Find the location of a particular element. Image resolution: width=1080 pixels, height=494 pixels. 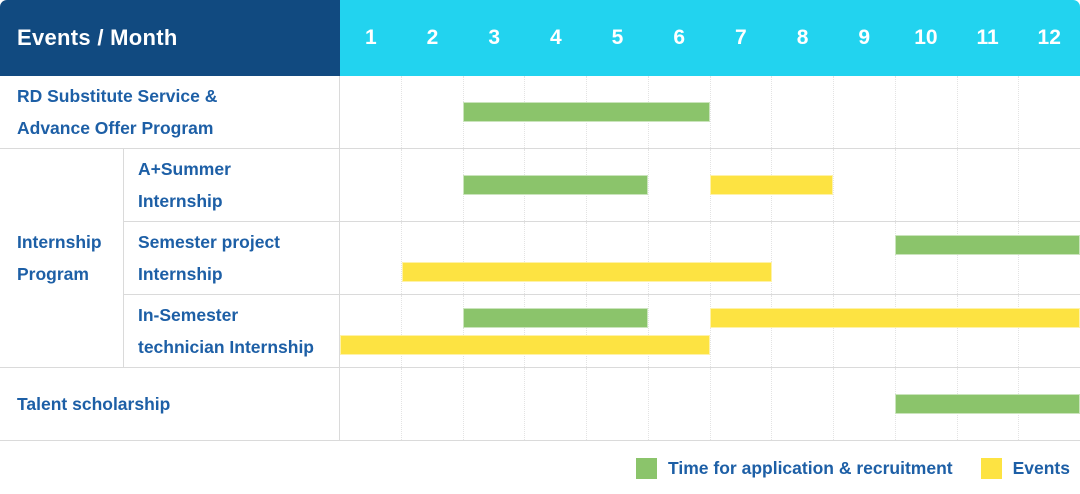

table-row: Talent scholarship is located at coordinates (540, 404).